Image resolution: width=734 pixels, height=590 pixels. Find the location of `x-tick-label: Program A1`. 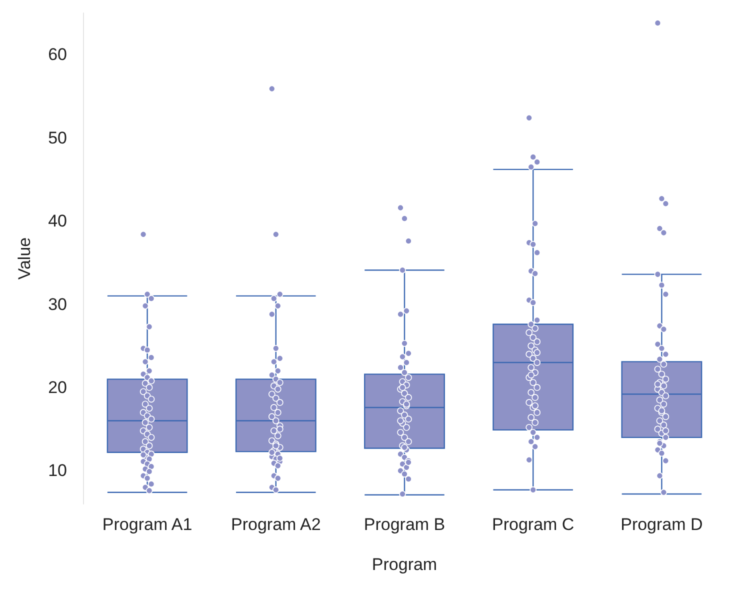

x-tick-label: Program A1 is located at coordinates (147, 524).